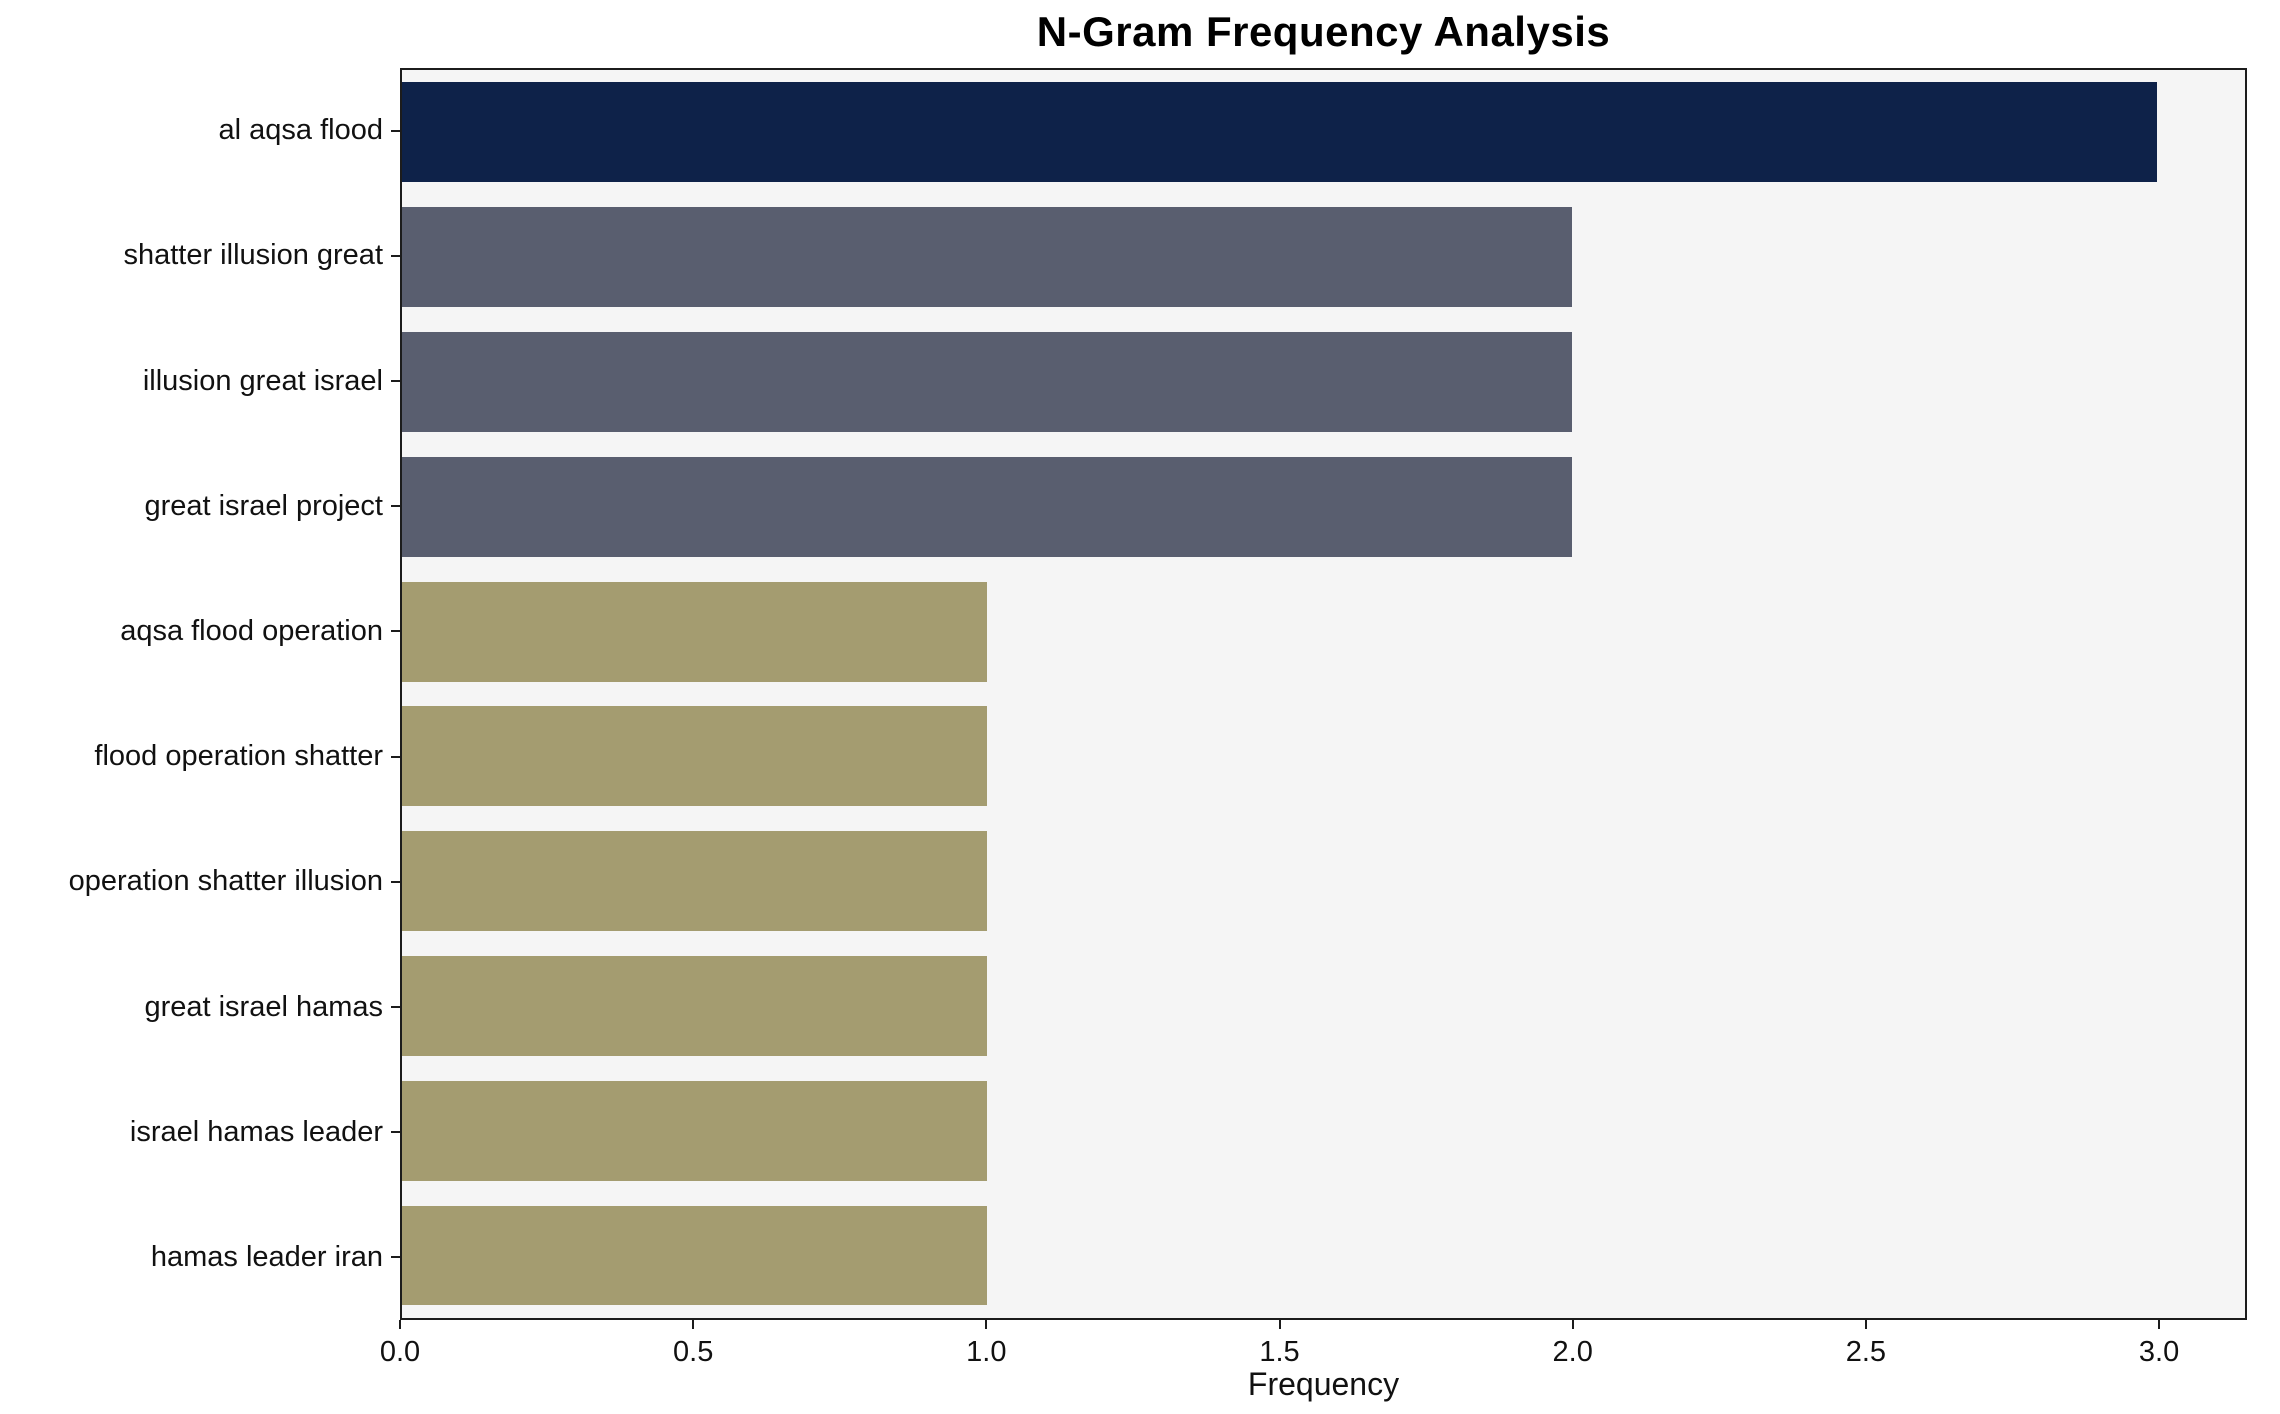 The height and width of the screenshot is (1414, 2280). I want to click on y-tick-row: flood operation shatter, so click(200, 756).